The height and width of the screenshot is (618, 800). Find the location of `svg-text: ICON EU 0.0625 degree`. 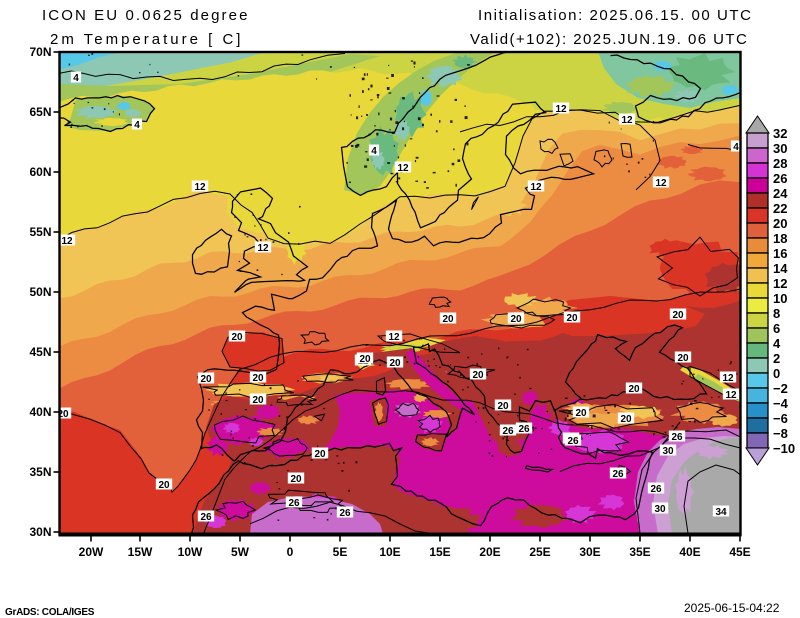

svg-text: ICON EU 0.0625 degree is located at coordinates (146, 15).